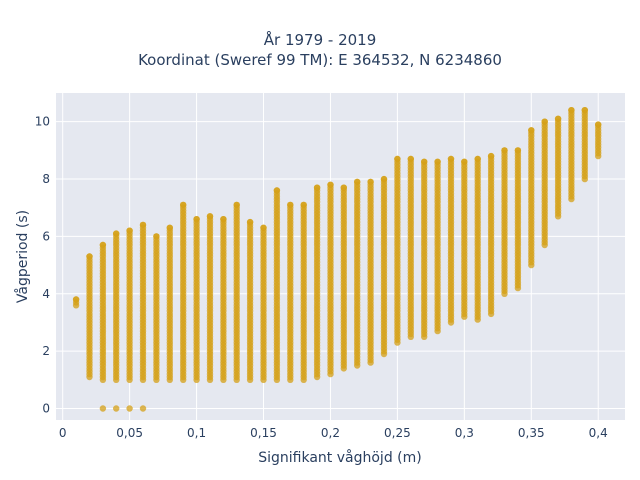 This screenshot has width=640, height=480. What do you see at coordinates (63, 433) in the screenshot?
I see `x-tick-label: 0` at bounding box center [63, 433].